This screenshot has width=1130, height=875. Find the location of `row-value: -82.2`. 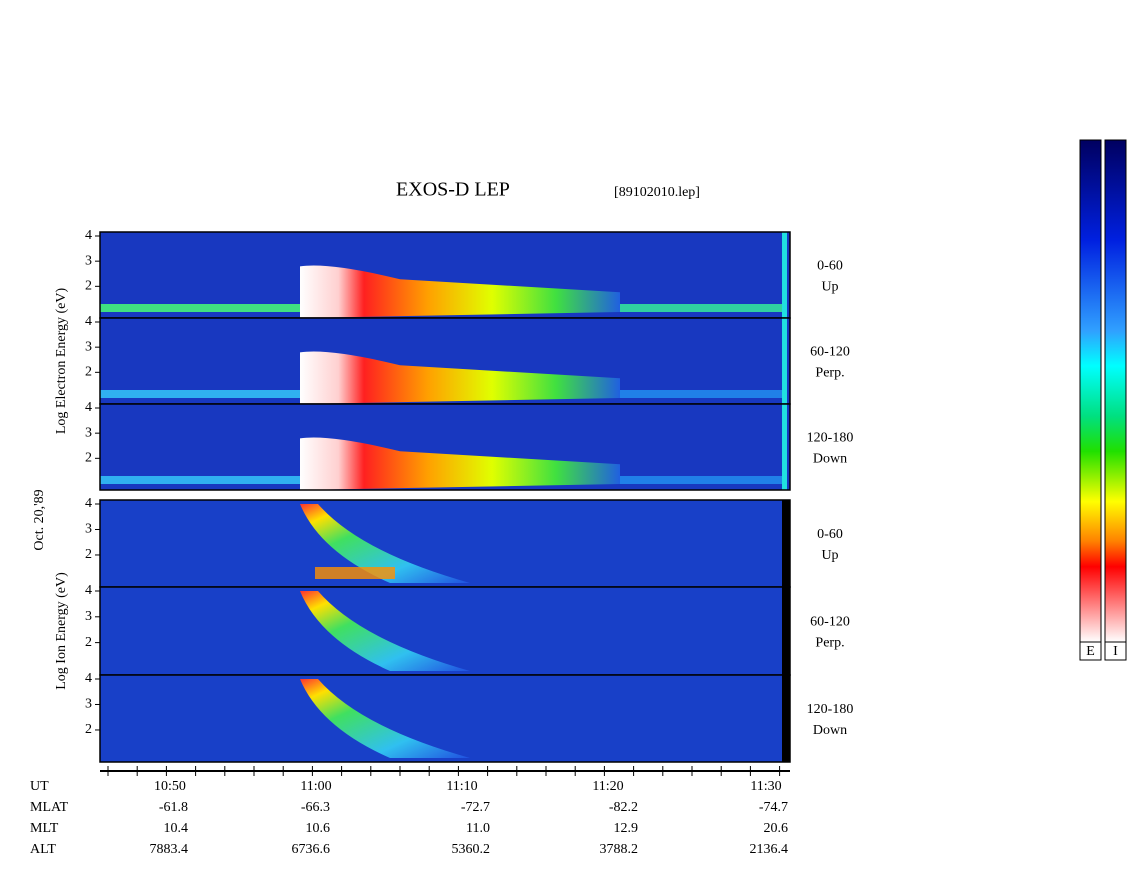

row-value: -82.2 is located at coordinates (623, 807).